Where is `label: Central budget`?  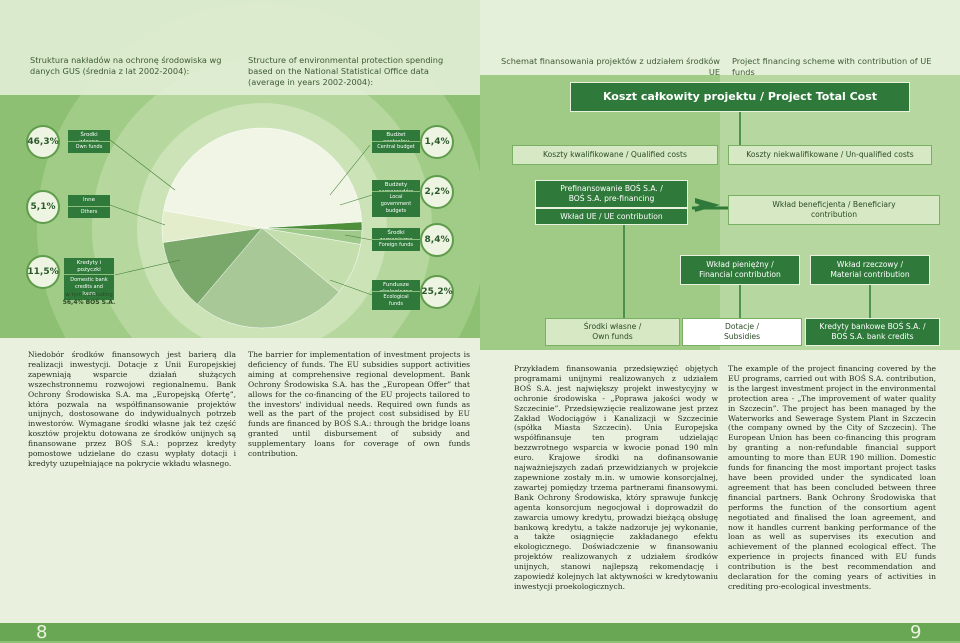
label: Central budget is located at coordinates (396, 147).